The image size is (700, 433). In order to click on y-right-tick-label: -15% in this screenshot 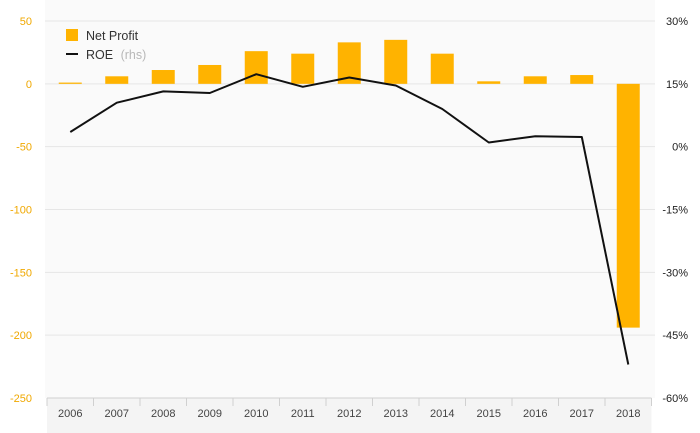, I will do `click(675, 211)`.